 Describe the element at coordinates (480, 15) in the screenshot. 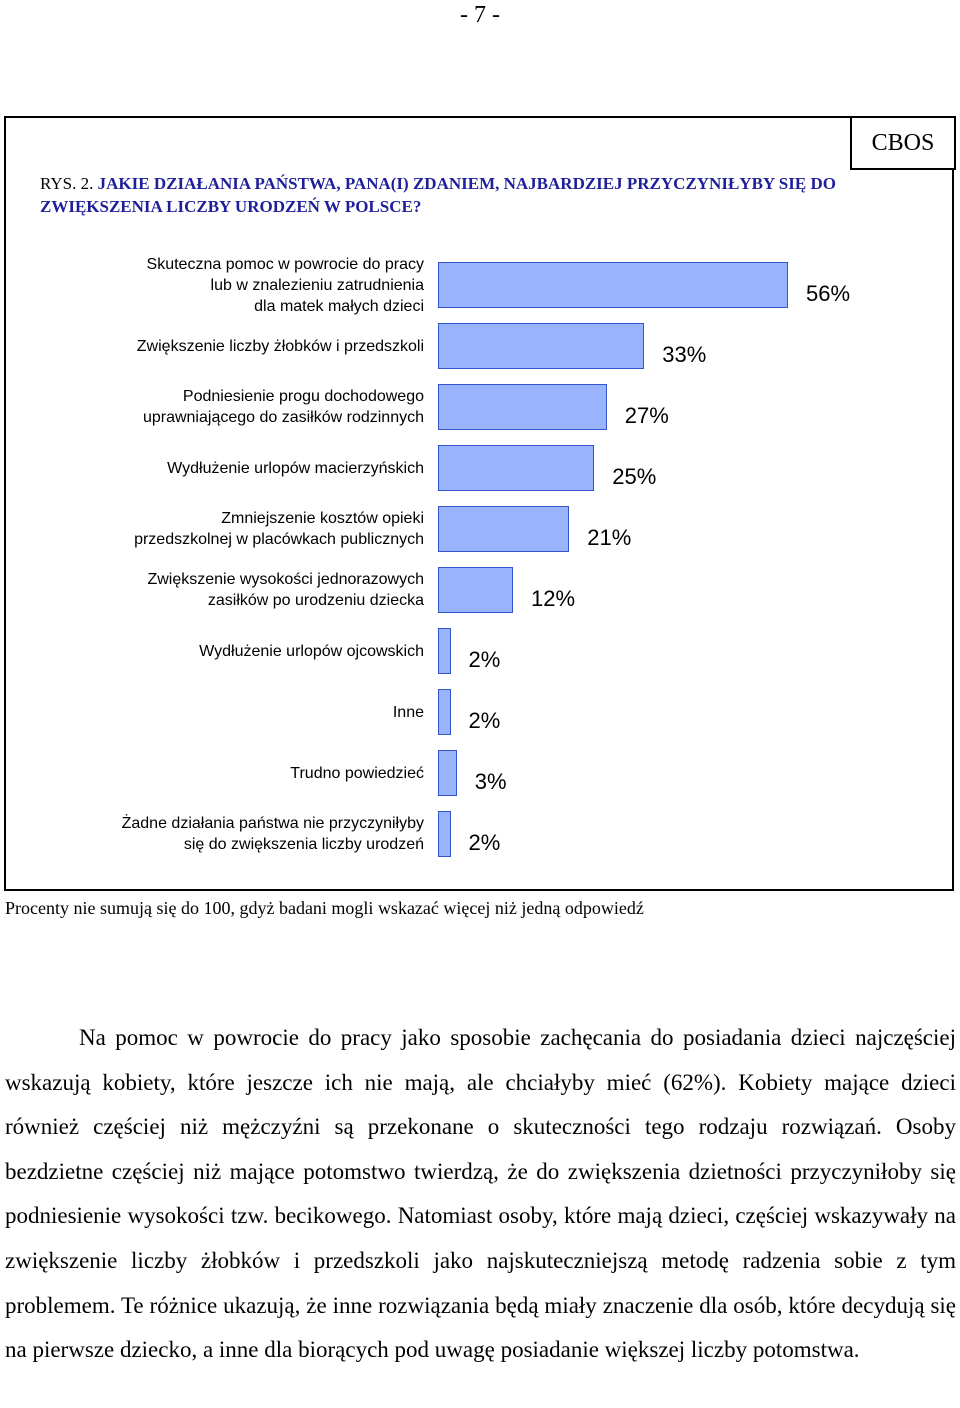

I see `page-number: - 7 -` at that location.